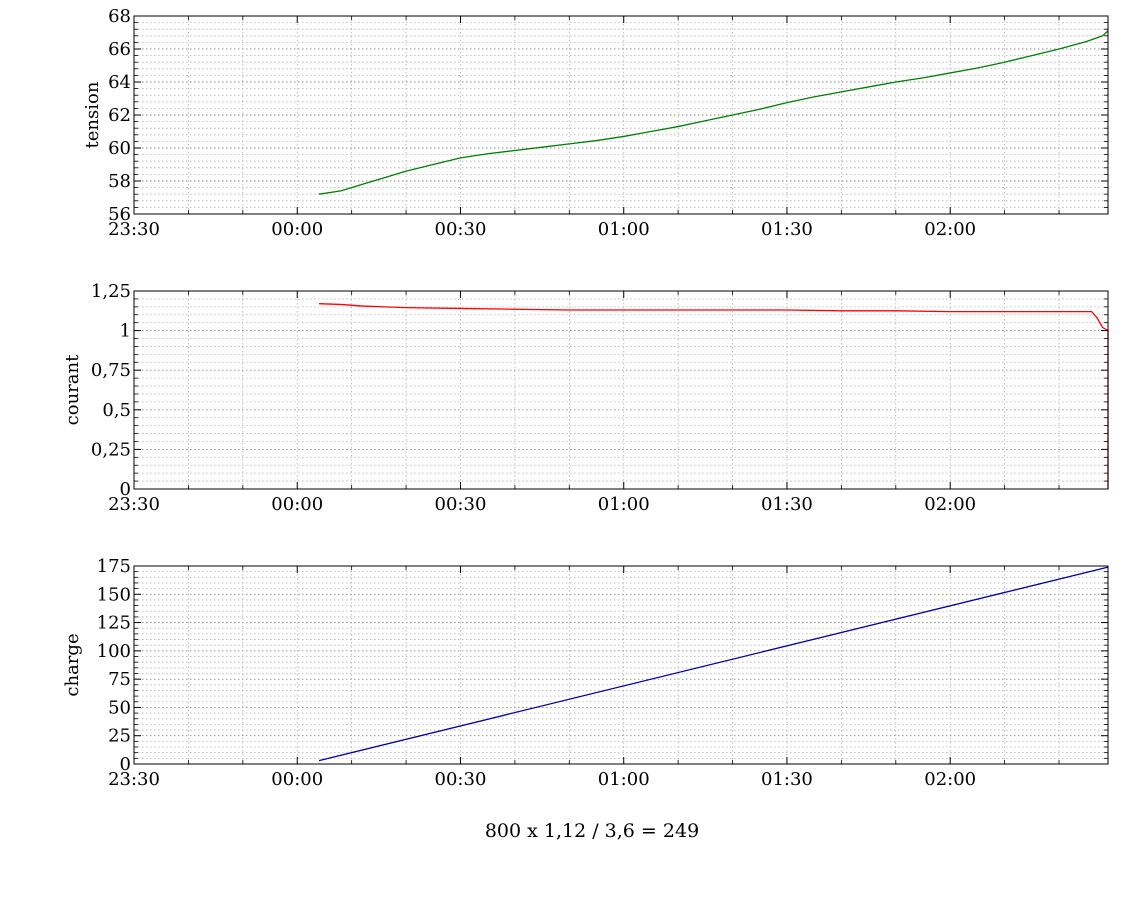  Describe the element at coordinates (111, 291) in the screenshot. I see `y-tick-label: 1,25` at that location.